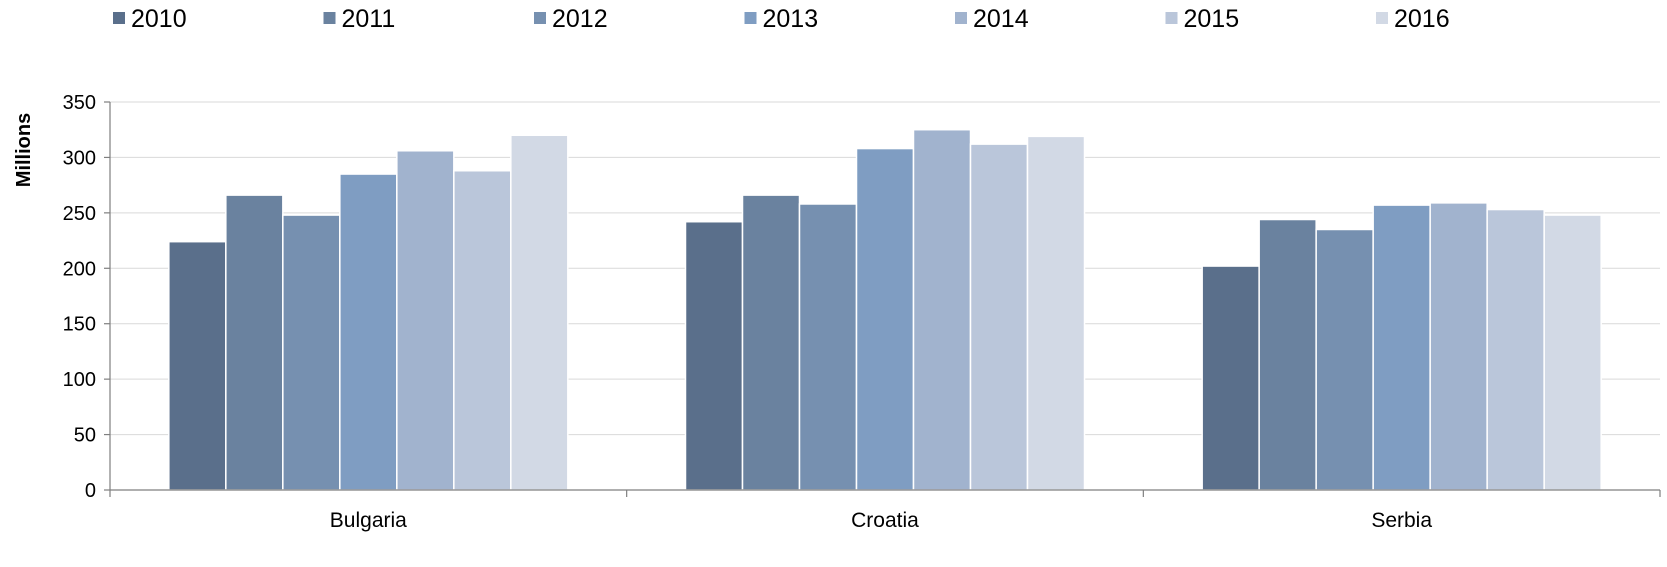 Image resolution: width=1667 pixels, height=567 pixels. I want to click on bar-serbia-2014, so click(1458, 346).